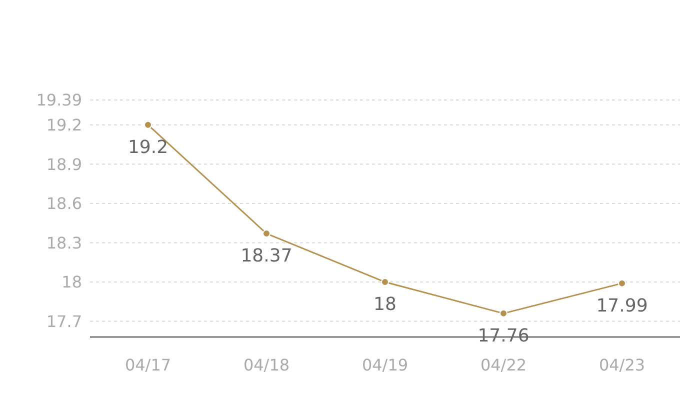 The height and width of the screenshot is (400, 700). What do you see at coordinates (72, 282) in the screenshot?
I see `y-tick-label: 18` at bounding box center [72, 282].